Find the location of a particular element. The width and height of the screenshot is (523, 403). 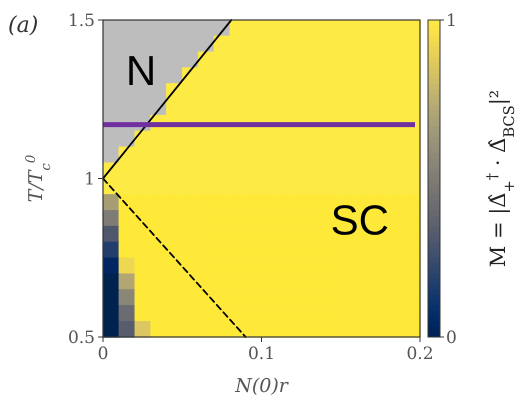

color-bar-label: 1 is located at coordinates (451, 21).